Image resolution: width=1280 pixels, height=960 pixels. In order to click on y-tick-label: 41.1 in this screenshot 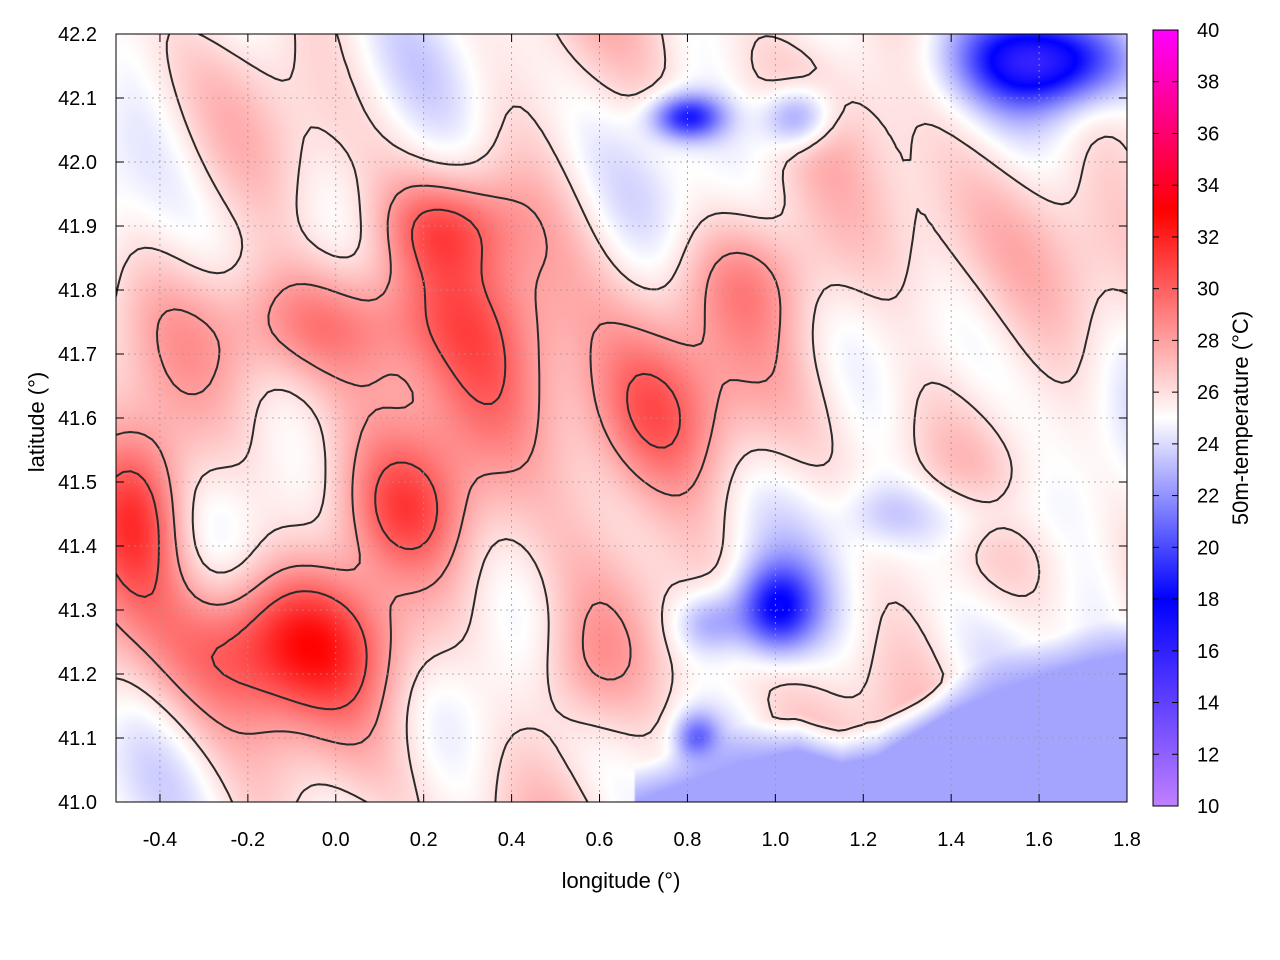, I will do `click(77, 739)`.